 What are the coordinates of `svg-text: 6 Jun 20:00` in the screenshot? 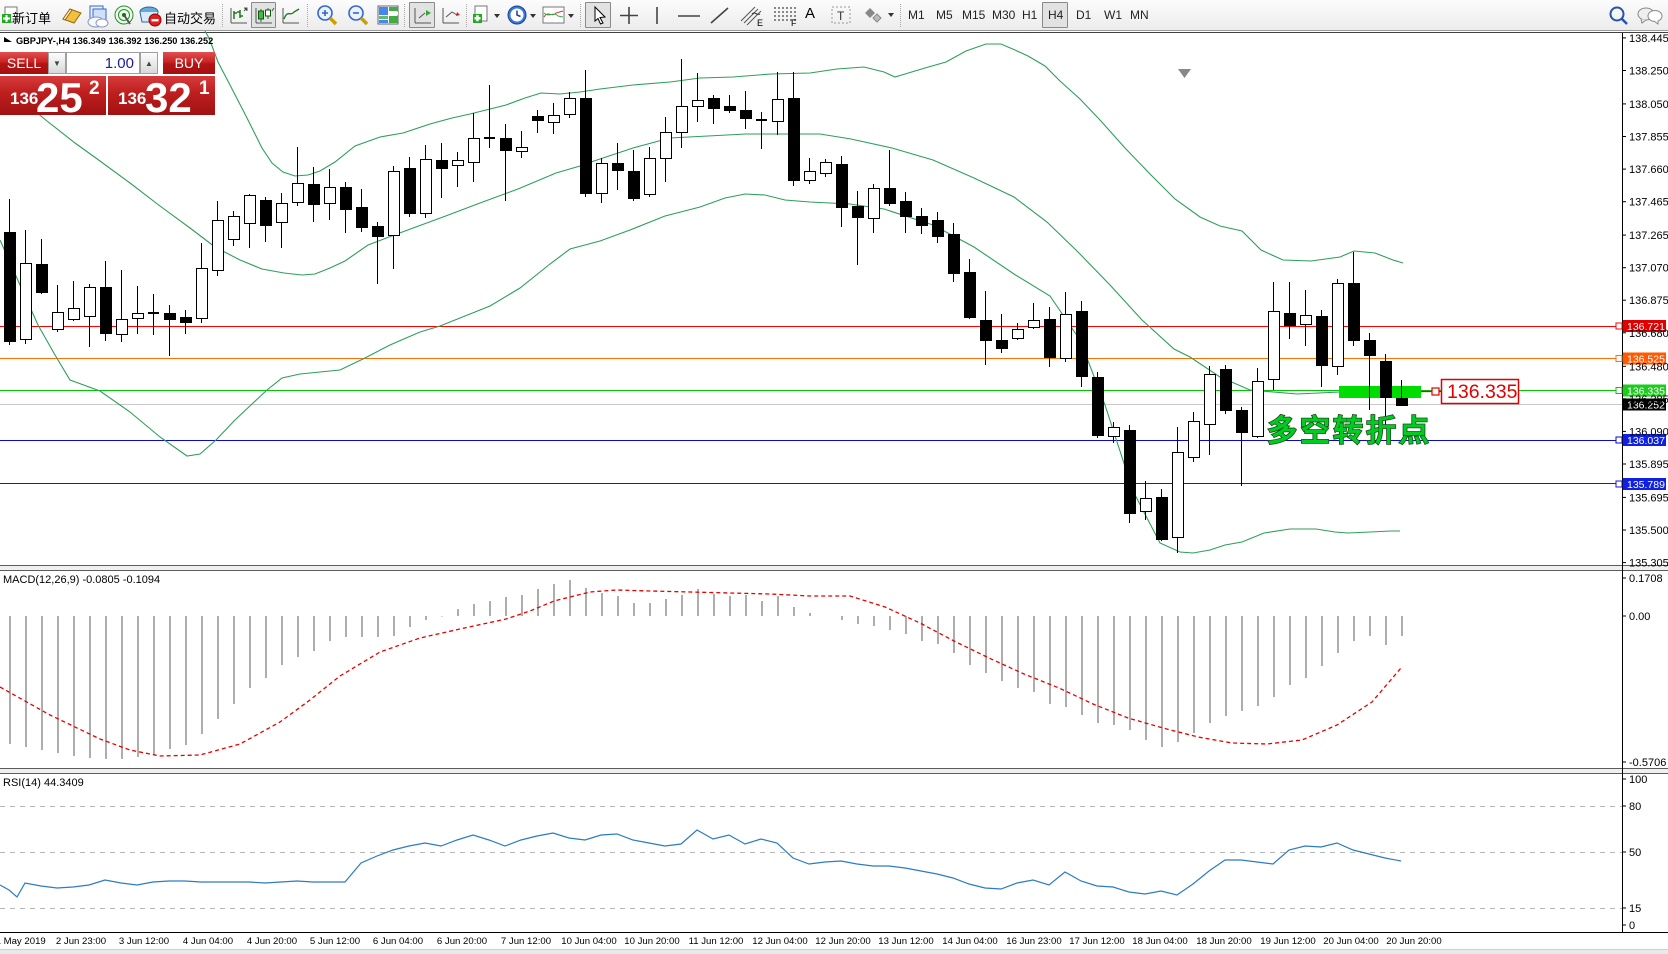 It's located at (462, 941).